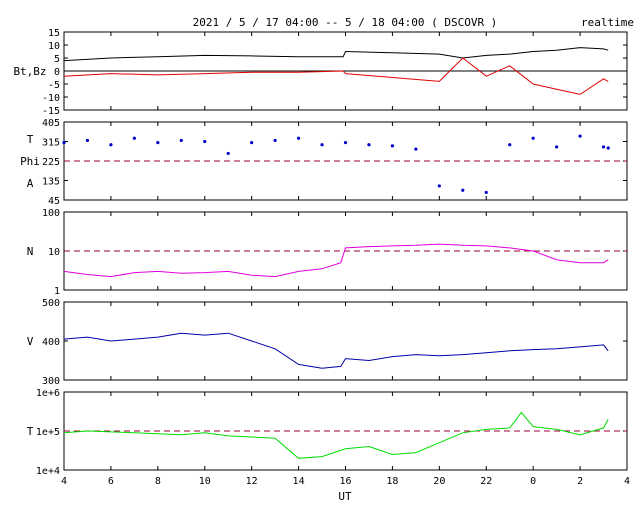 This screenshot has height=512, width=640. What do you see at coordinates (51, 381) in the screenshot?
I see `y-tick-label: 300` at bounding box center [51, 381].